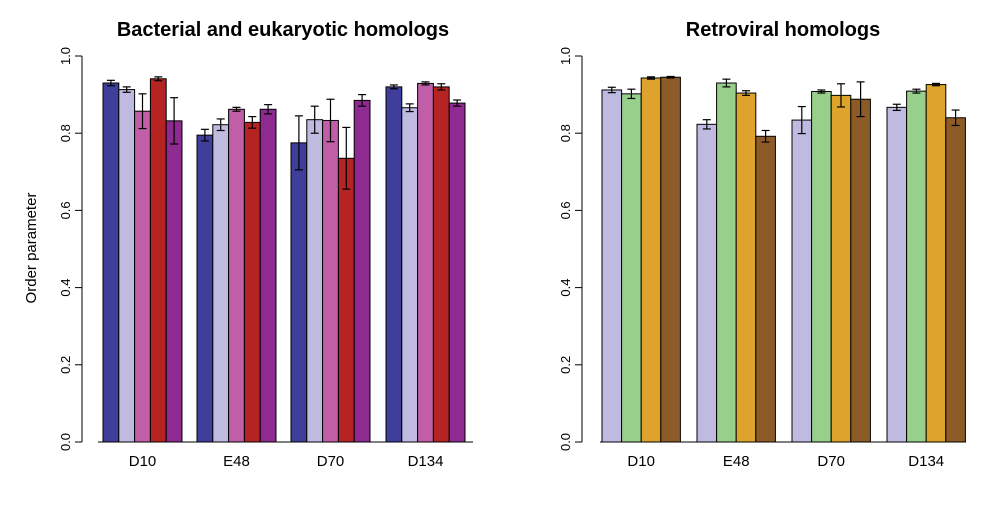  What do you see at coordinates (31, 248) in the screenshot?
I see `y-axis-label: Order parameter` at bounding box center [31, 248].